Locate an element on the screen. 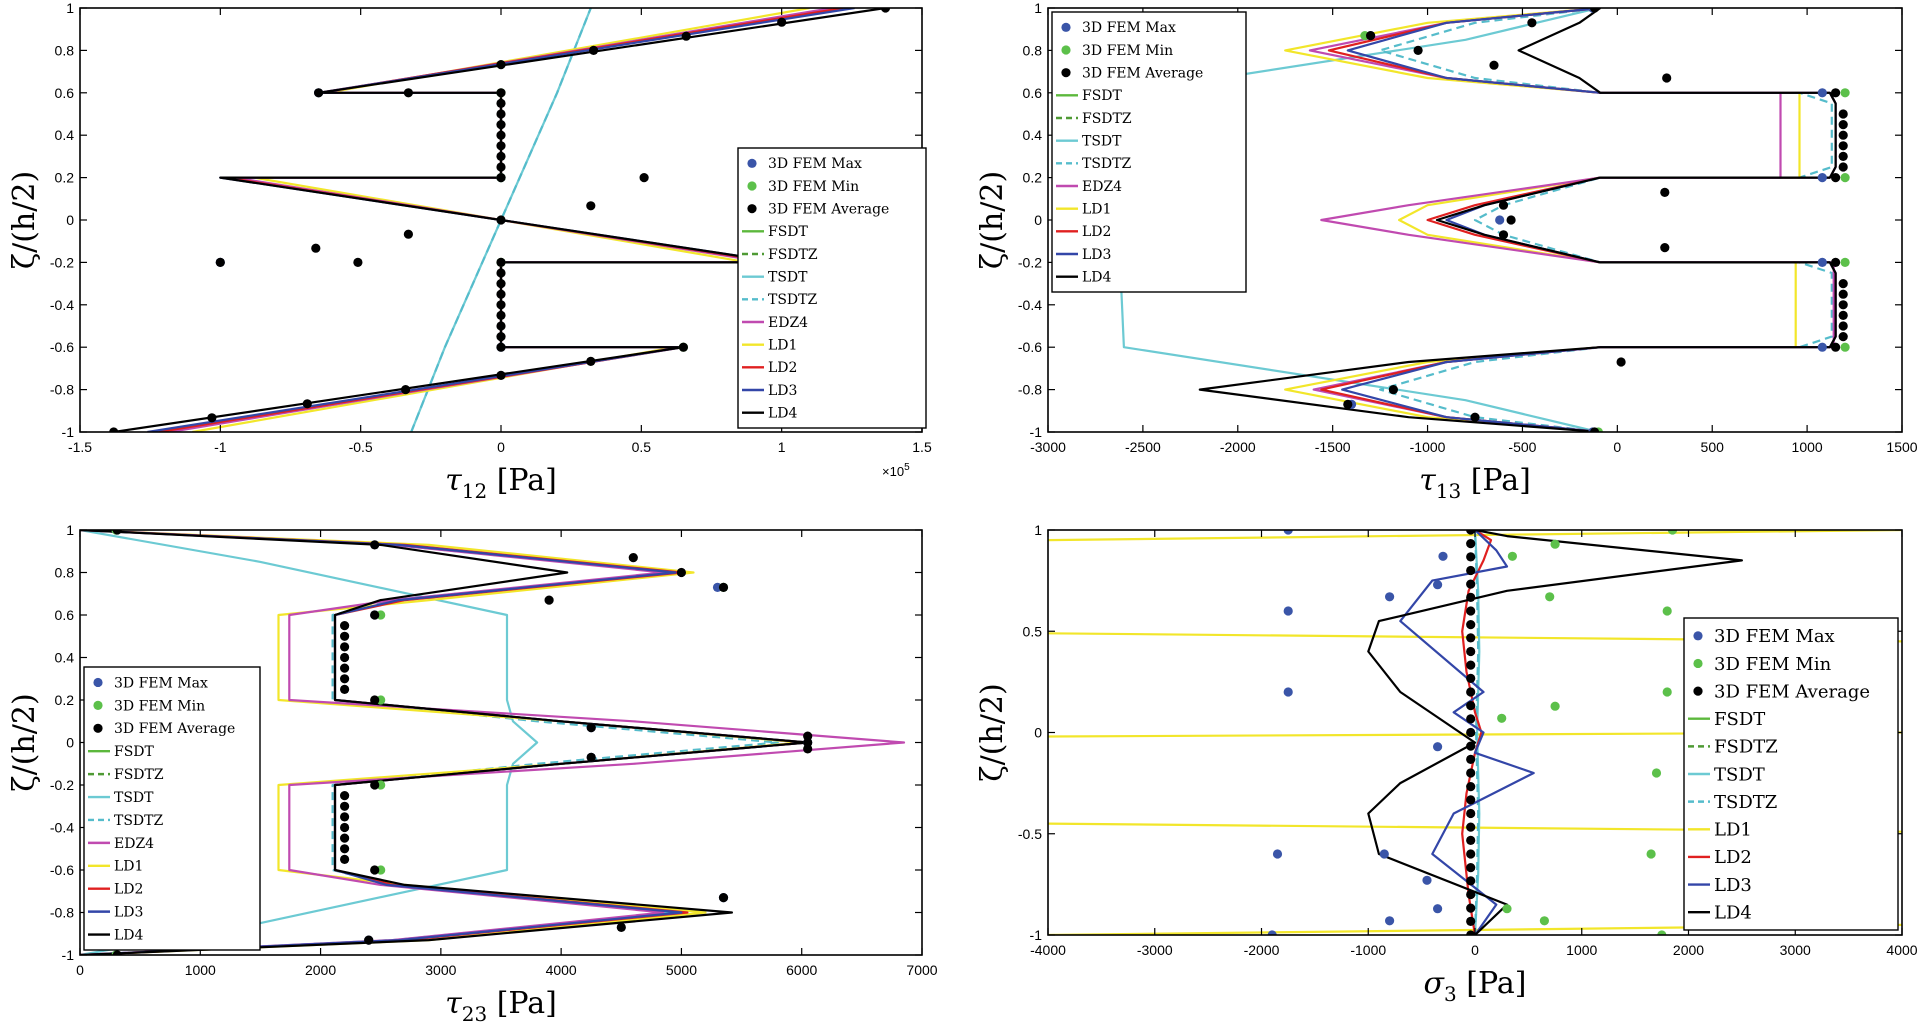 The width and height of the screenshot is (1930, 1025). x-tick-label: -1000 is located at coordinates (1368, 950).